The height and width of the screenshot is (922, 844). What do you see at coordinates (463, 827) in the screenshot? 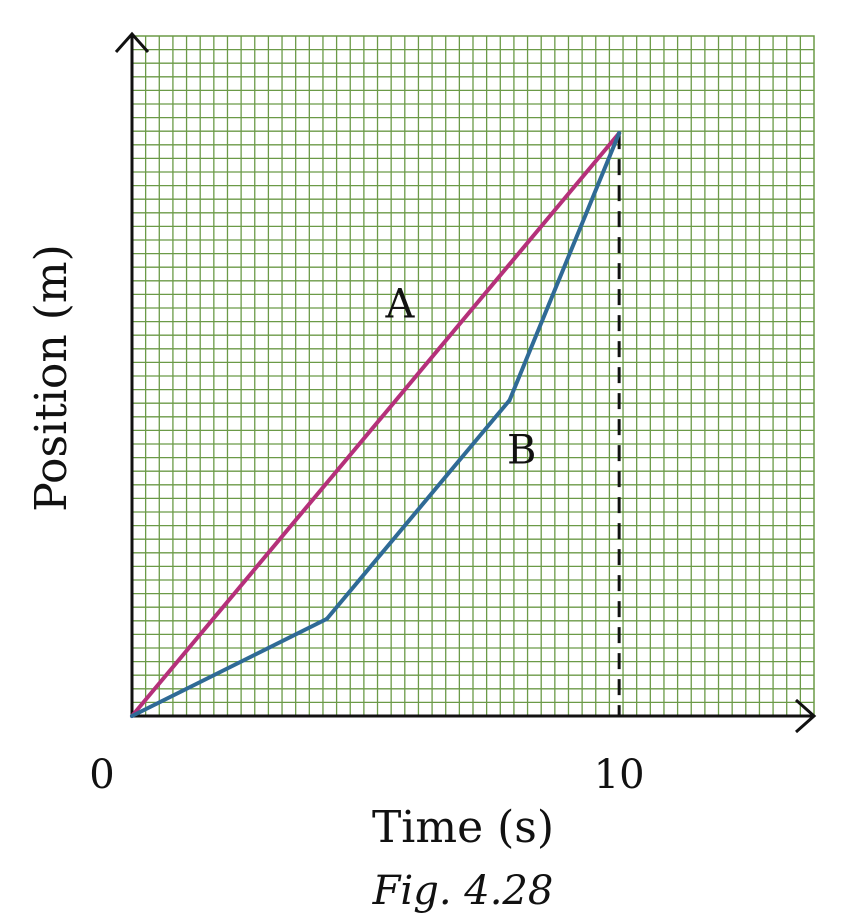
I see `x-axis-title: Time (s)` at bounding box center [463, 827].